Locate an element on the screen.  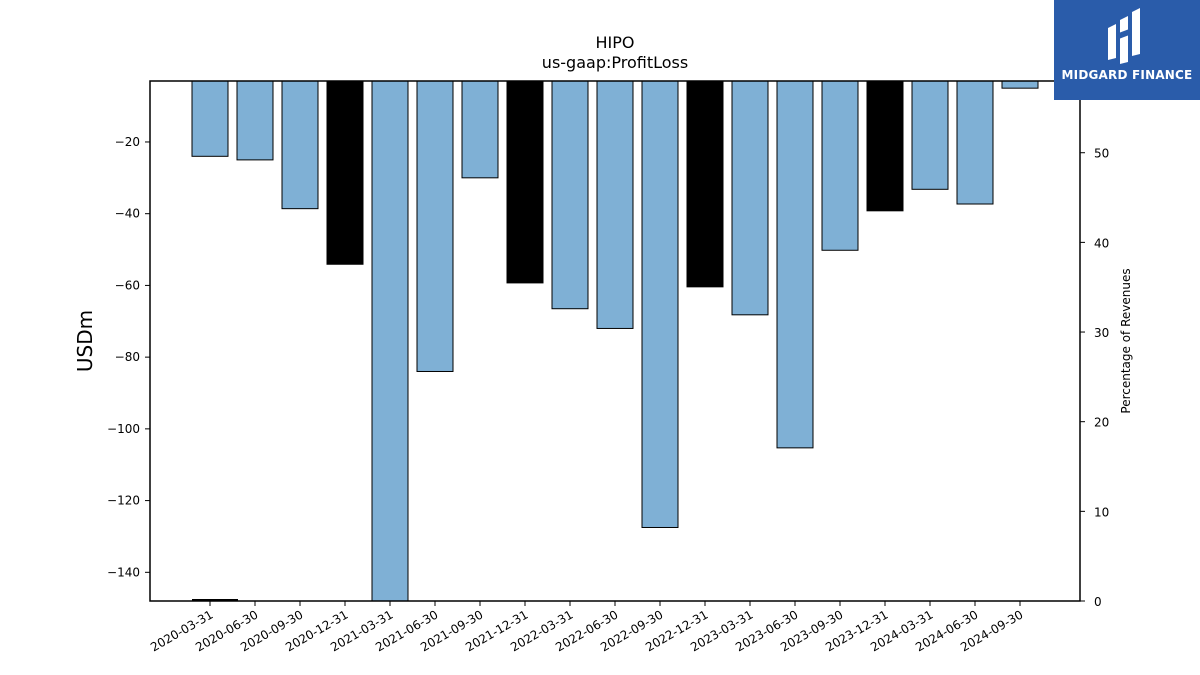
y2-tick-label: 0 is located at coordinates (1098, 602).